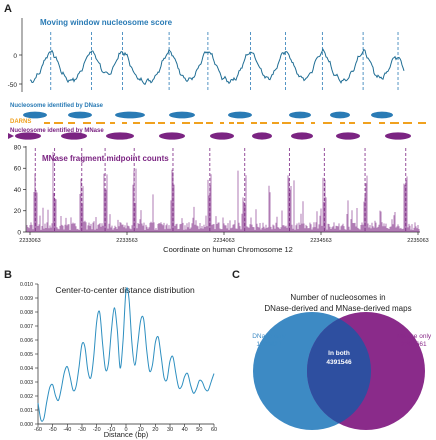 The image size is (436, 440). What do you see at coordinates (8, 275) in the screenshot?
I see `panel-b-letter: B` at bounding box center [8, 275].